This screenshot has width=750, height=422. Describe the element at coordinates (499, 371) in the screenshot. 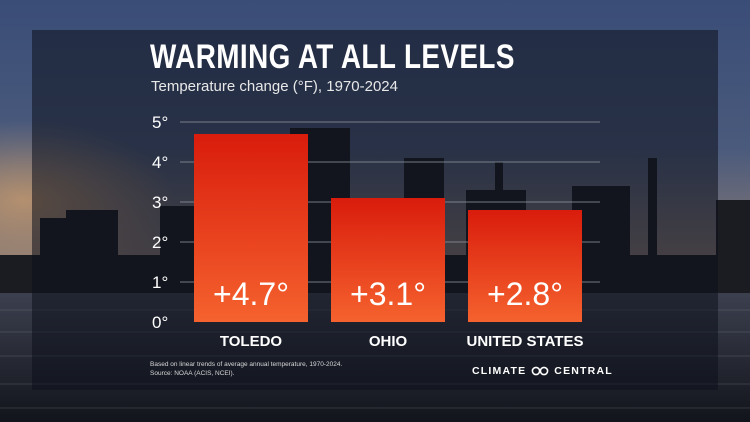

I see `brand-left: CLIMATE` at that location.